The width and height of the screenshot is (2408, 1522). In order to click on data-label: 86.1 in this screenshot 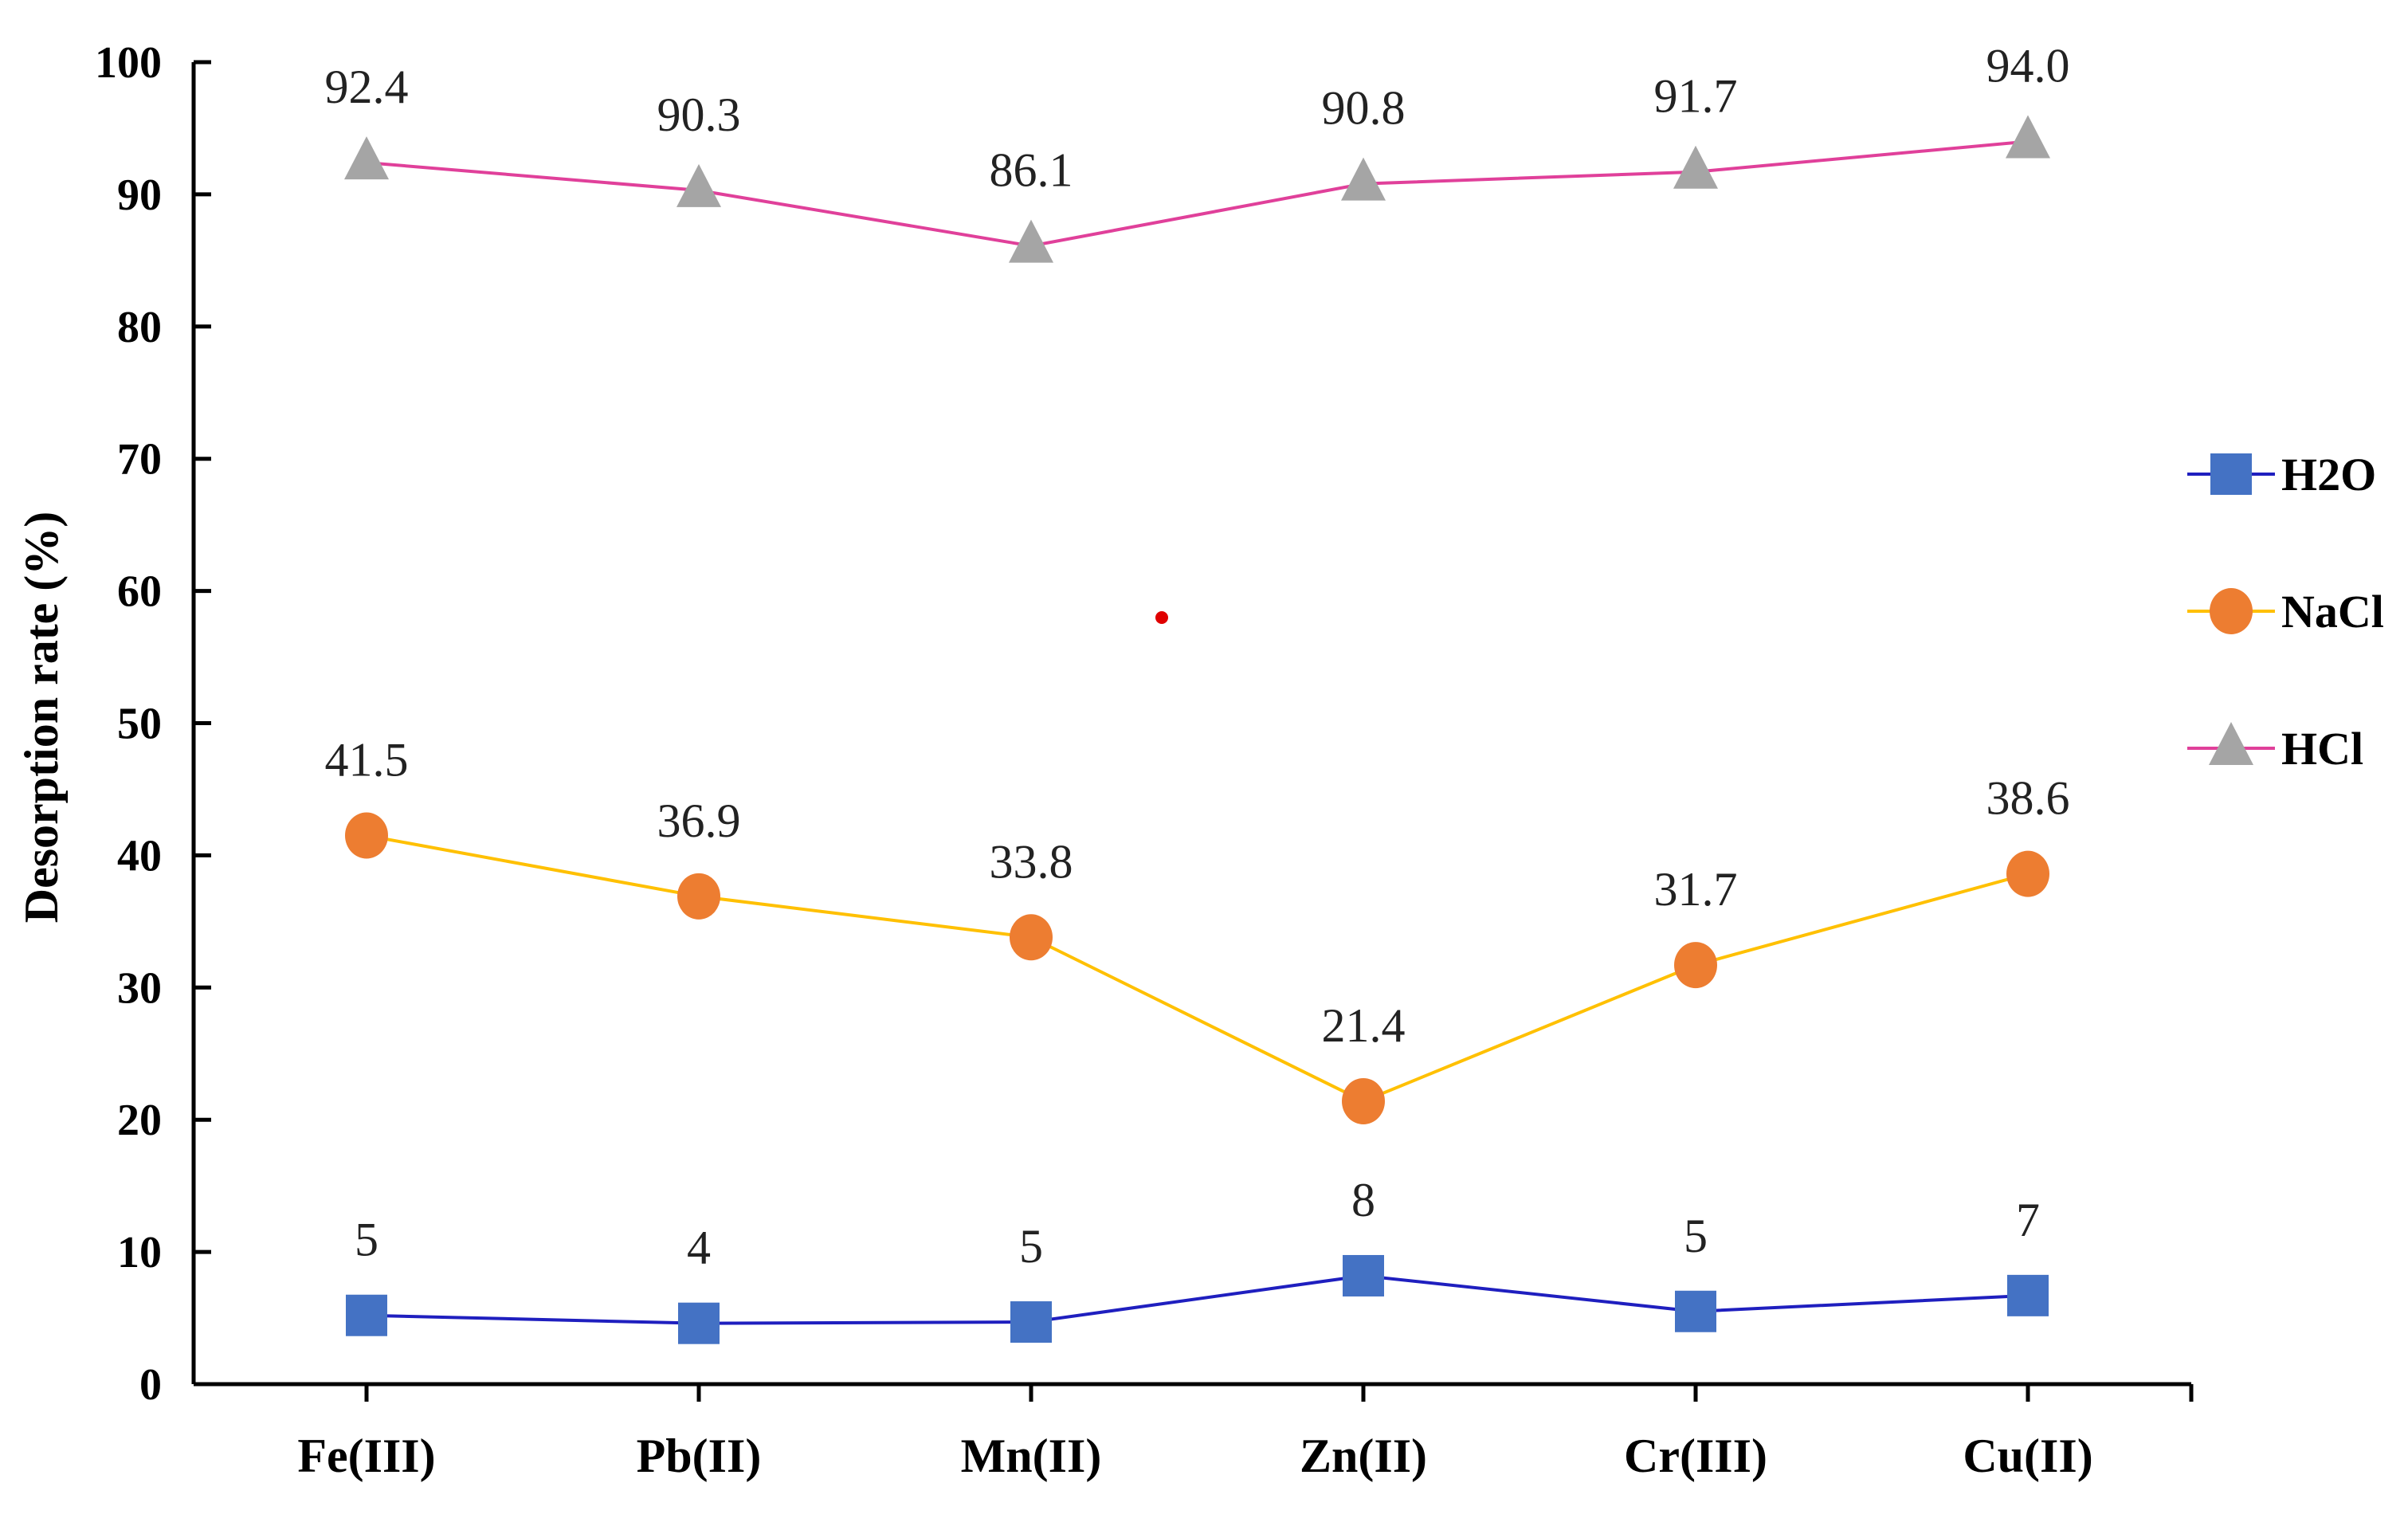, I will do `click(1031, 170)`.